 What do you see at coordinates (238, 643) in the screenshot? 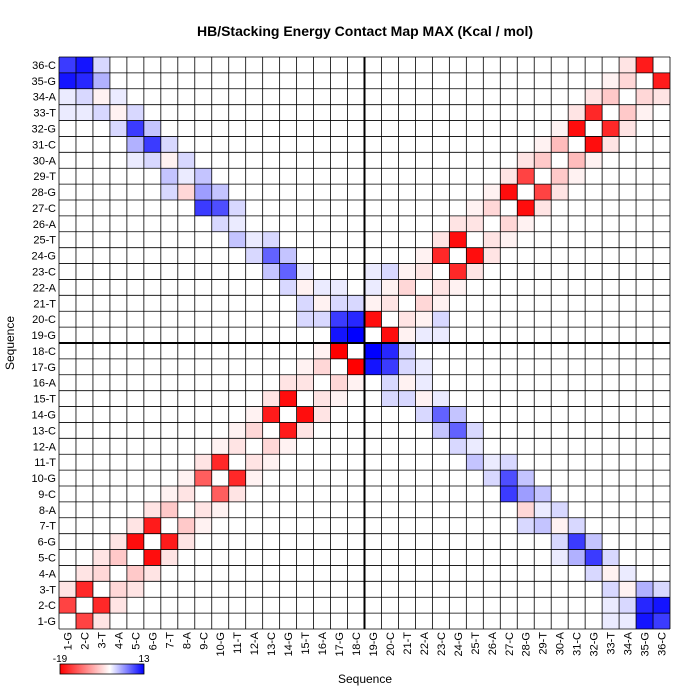
I see `x-tick-label: 11-T` at bounding box center [238, 643].